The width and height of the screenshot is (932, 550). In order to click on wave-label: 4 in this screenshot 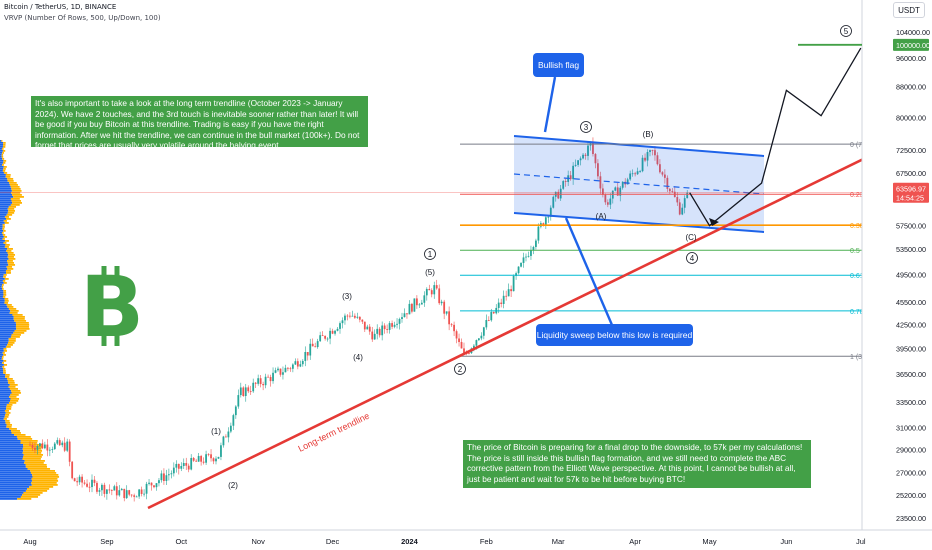, I will do `click(692, 258)`.